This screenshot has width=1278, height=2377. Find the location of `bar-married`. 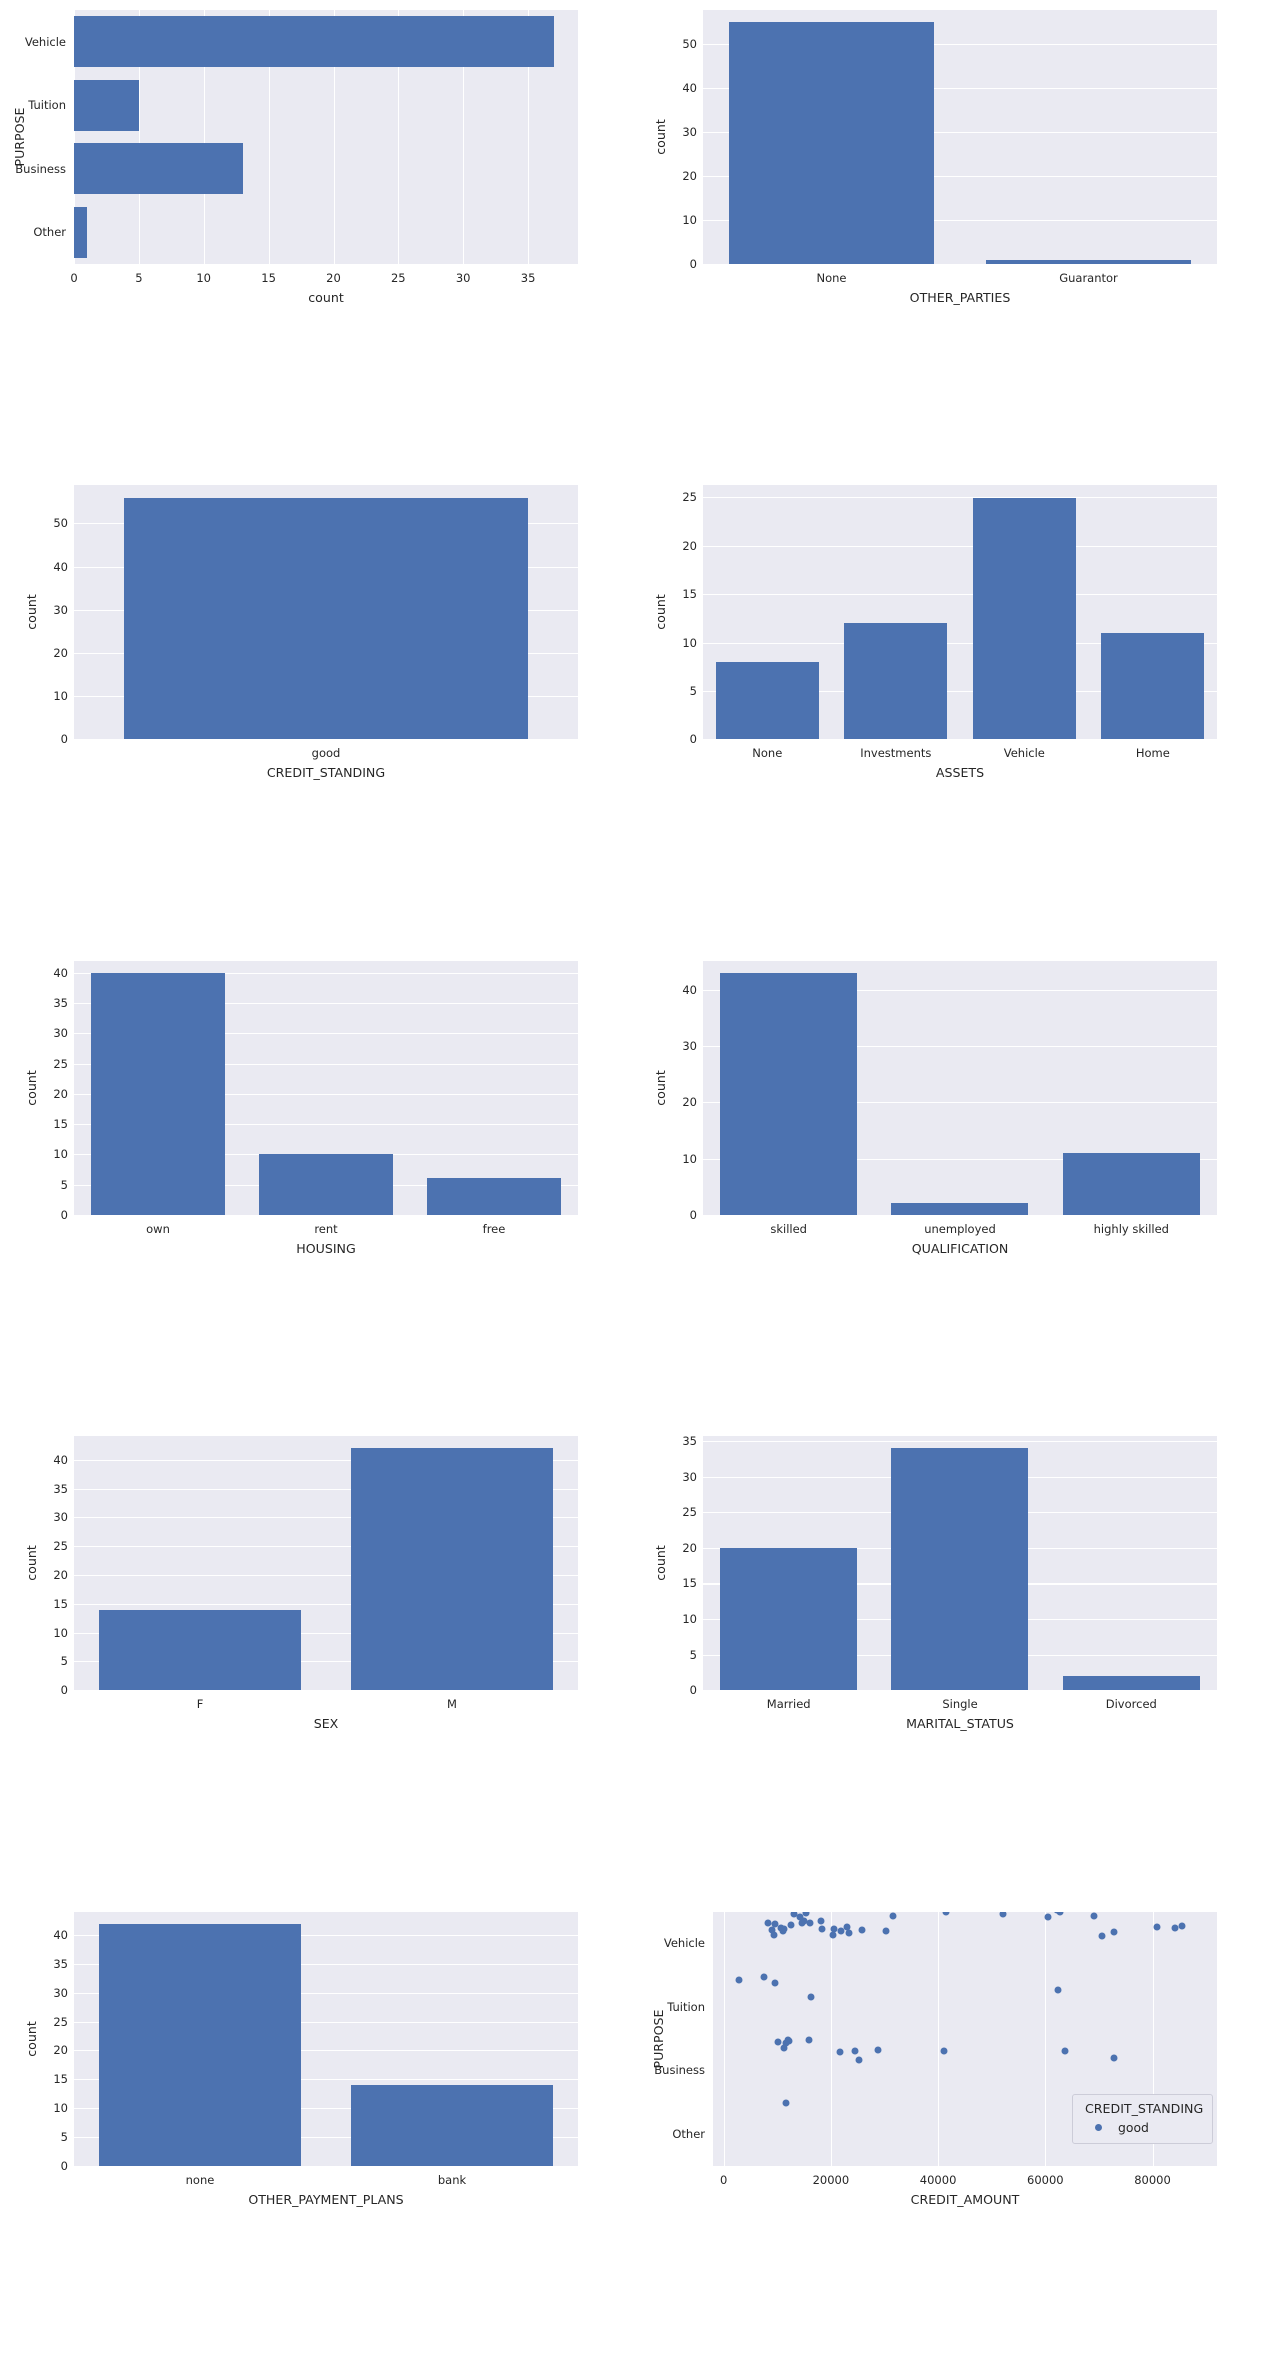

bar-married is located at coordinates (789, 1619).